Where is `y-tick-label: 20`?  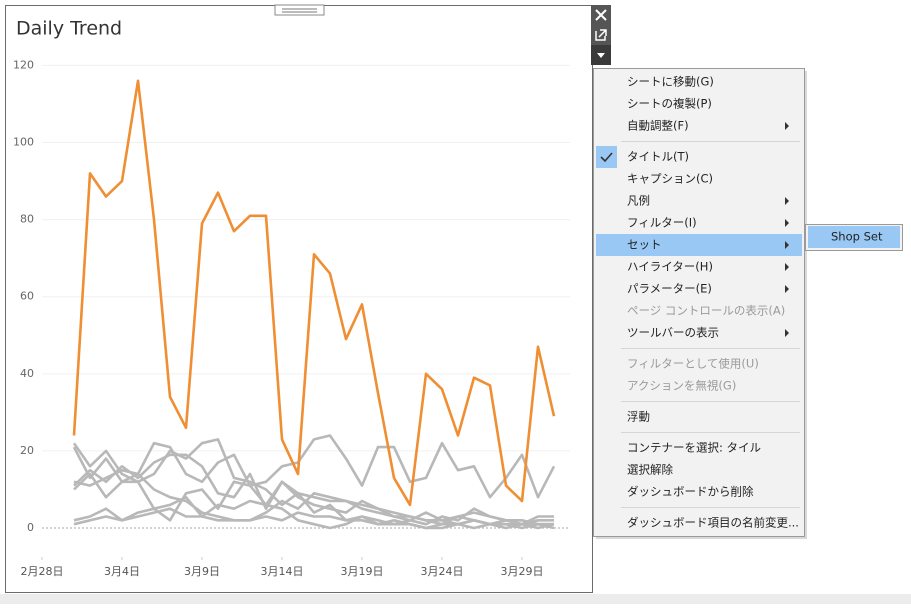
y-tick-label: 20 is located at coordinates (27, 450).